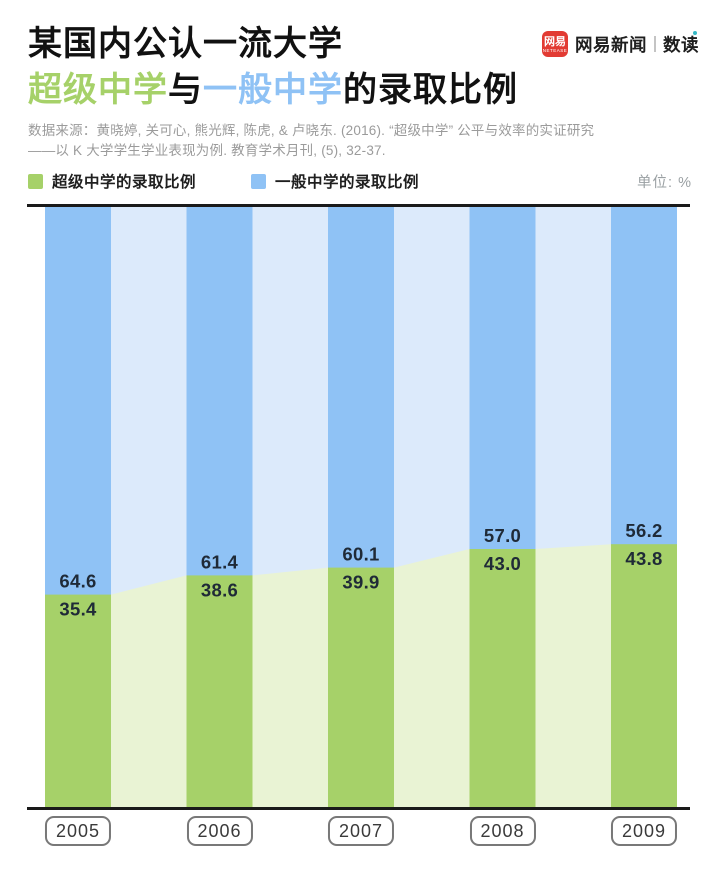 Image resolution: width=720 pixels, height=869 pixels. I want to click on value-label-ordinary-2008: 57.0, so click(502, 535).